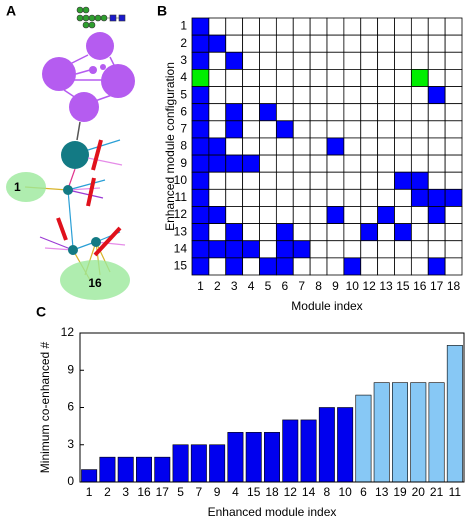  I want to click on y-tick-label: 8, so click(183, 146).